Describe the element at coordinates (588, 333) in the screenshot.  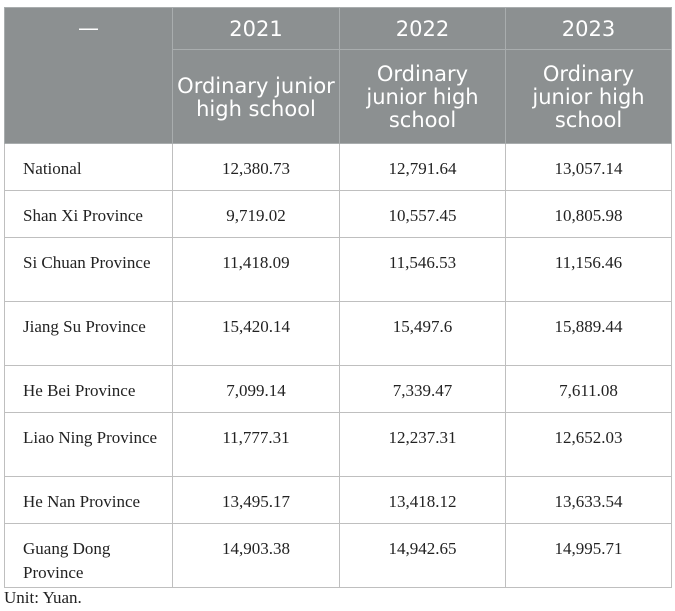
I see `value-cell: 15,889.44` at that location.